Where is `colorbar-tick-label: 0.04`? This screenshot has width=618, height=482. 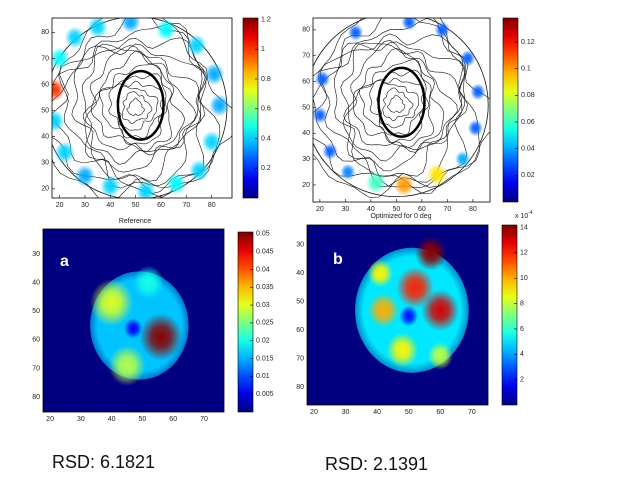 colorbar-tick-label: 0.04 is located at coordinates (263, 269).